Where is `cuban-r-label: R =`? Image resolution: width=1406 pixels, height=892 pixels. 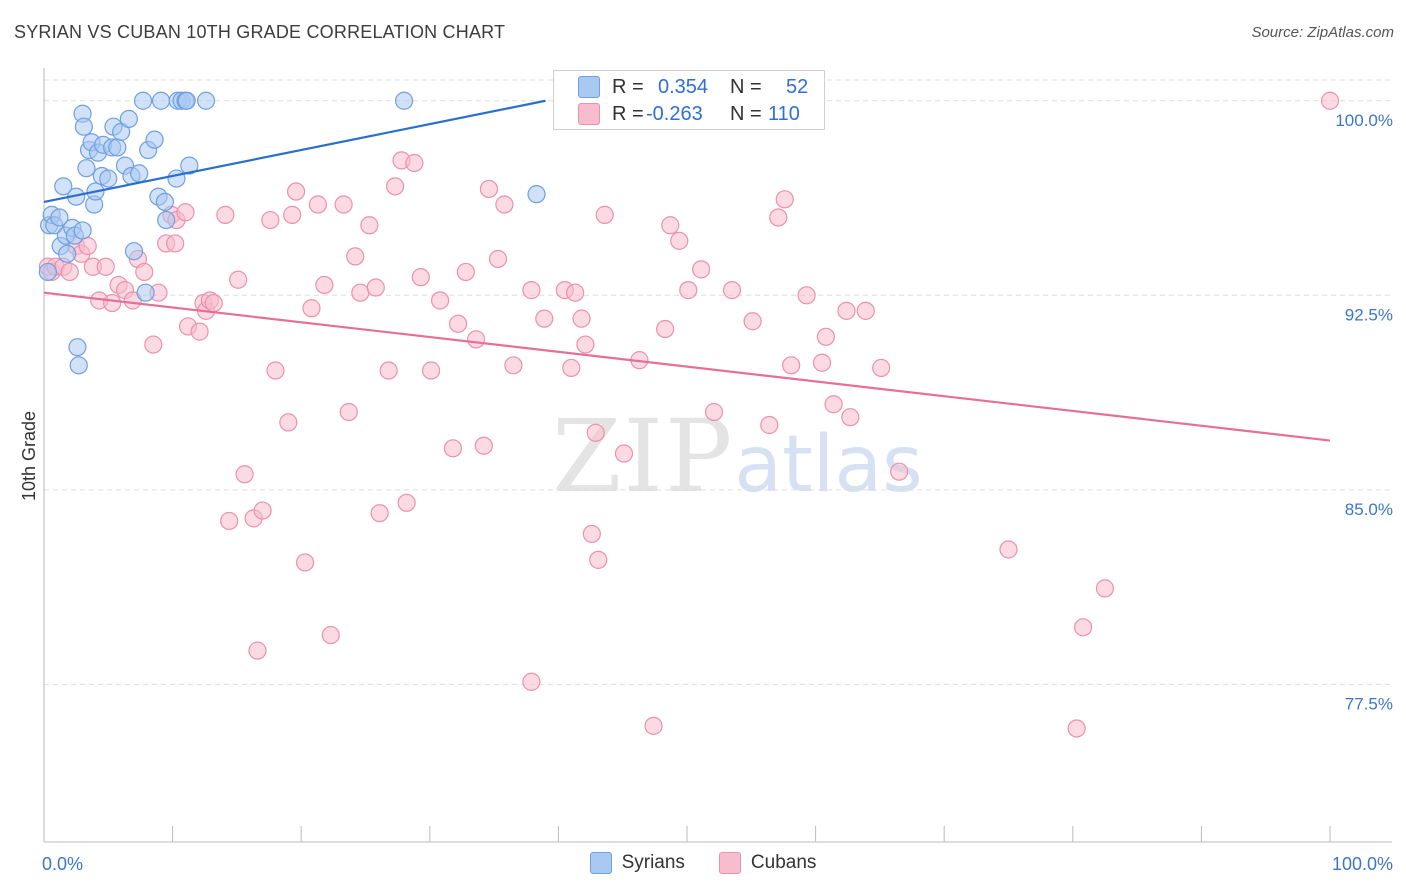
cuban-r-label: R = is located at coordinates (628, 113).